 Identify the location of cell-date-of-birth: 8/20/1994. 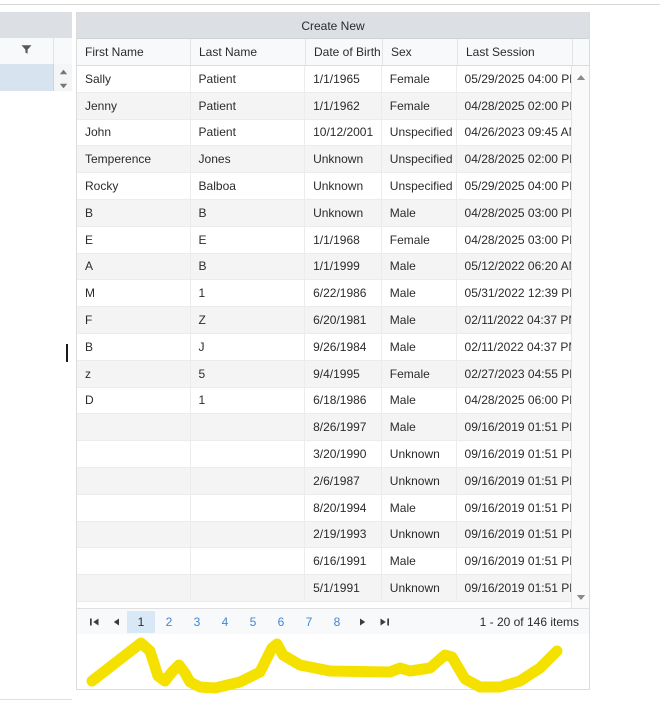
(343, 507).